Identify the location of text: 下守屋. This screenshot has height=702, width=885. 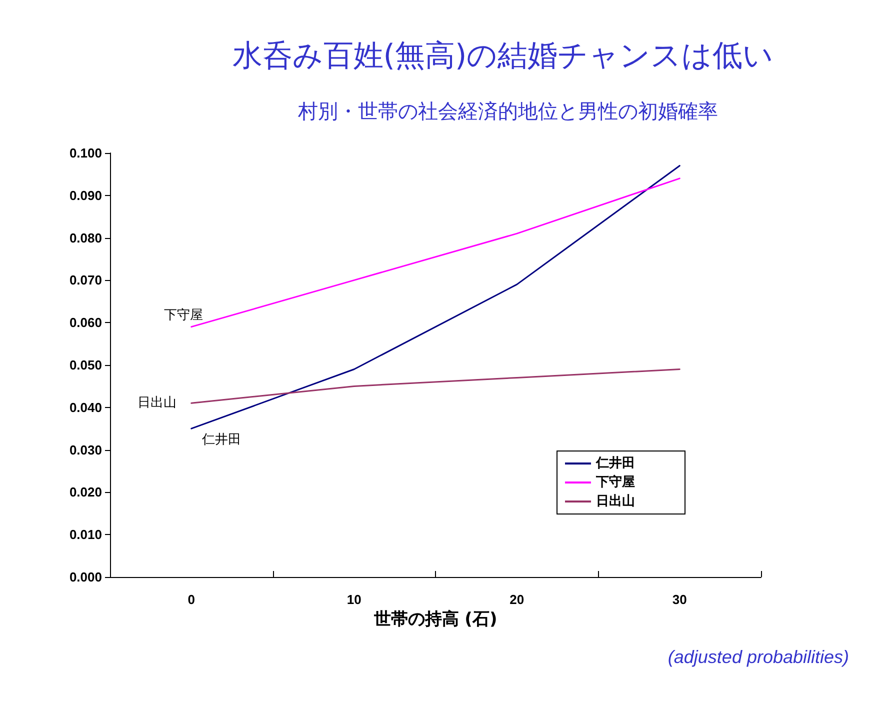
(183, 315).